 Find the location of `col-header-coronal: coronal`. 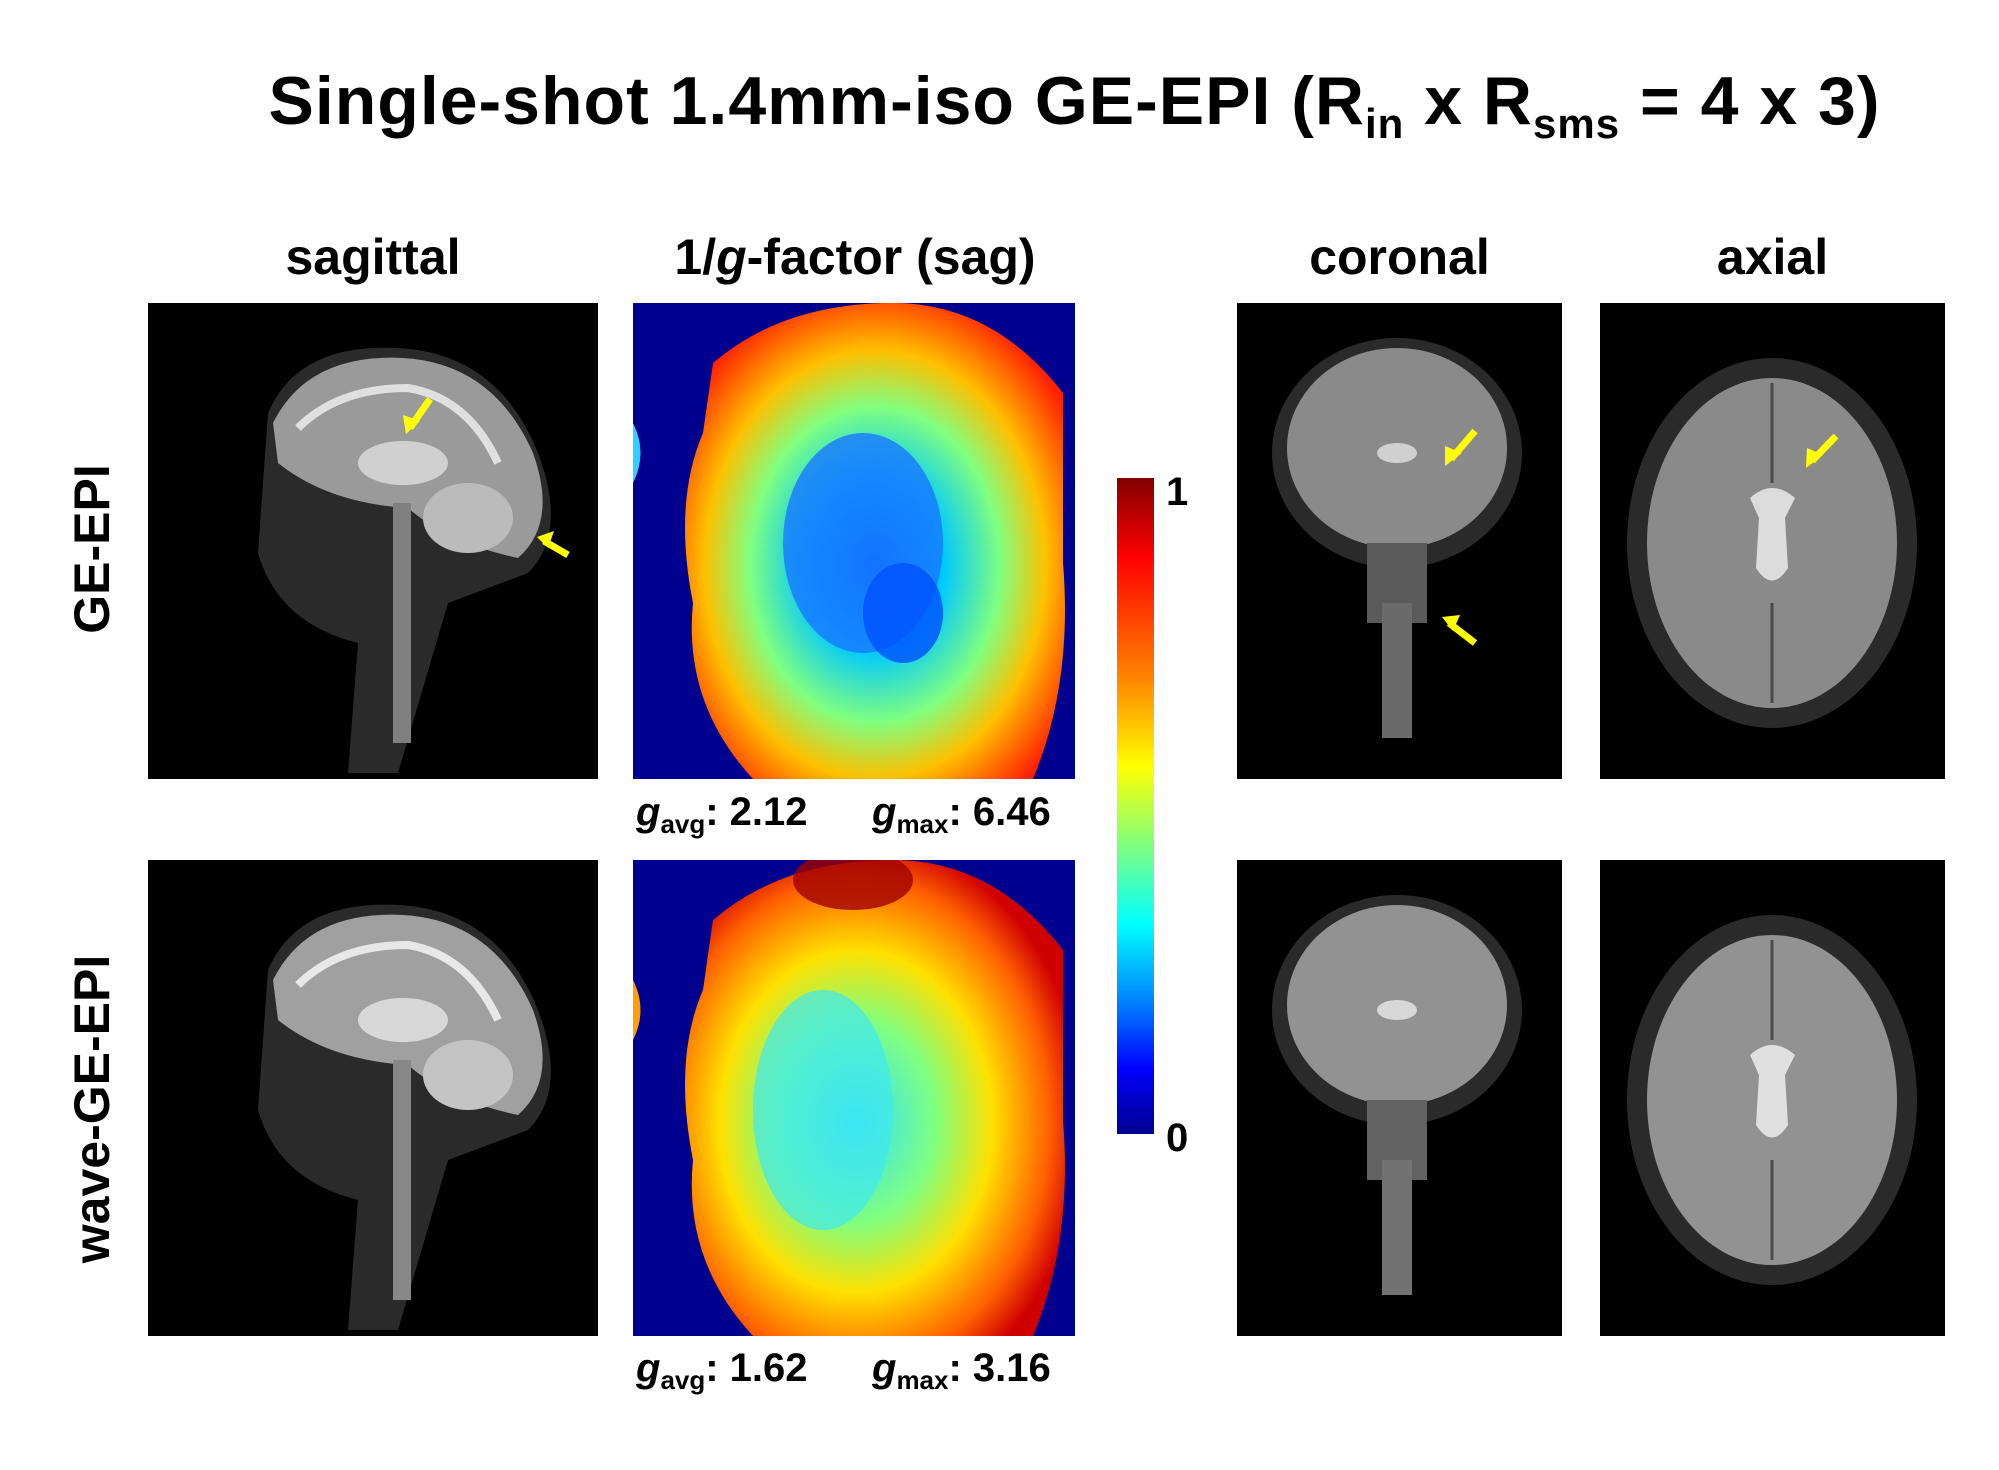

col-header-coronal: coronal is located at coordinates (1399, 257).